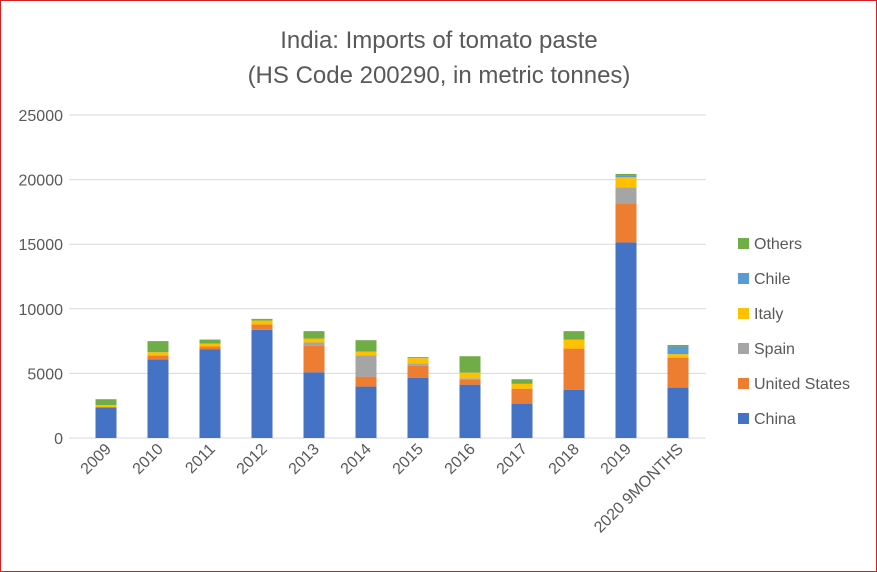 The height and width of the screenshot is (572, 877). I want to click on legend-label: Chile, so click(772, 279).